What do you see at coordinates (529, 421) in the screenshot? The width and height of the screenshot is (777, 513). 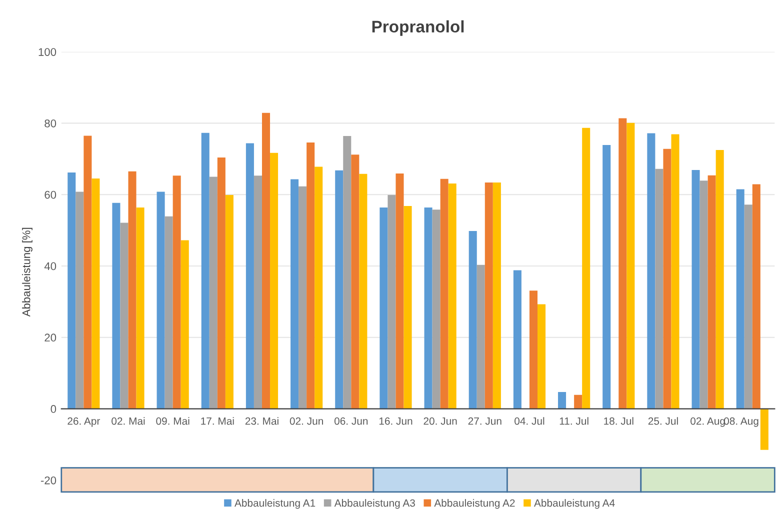 I see `x-tick-label: 04. Jul` at bounding box center [529, 421].